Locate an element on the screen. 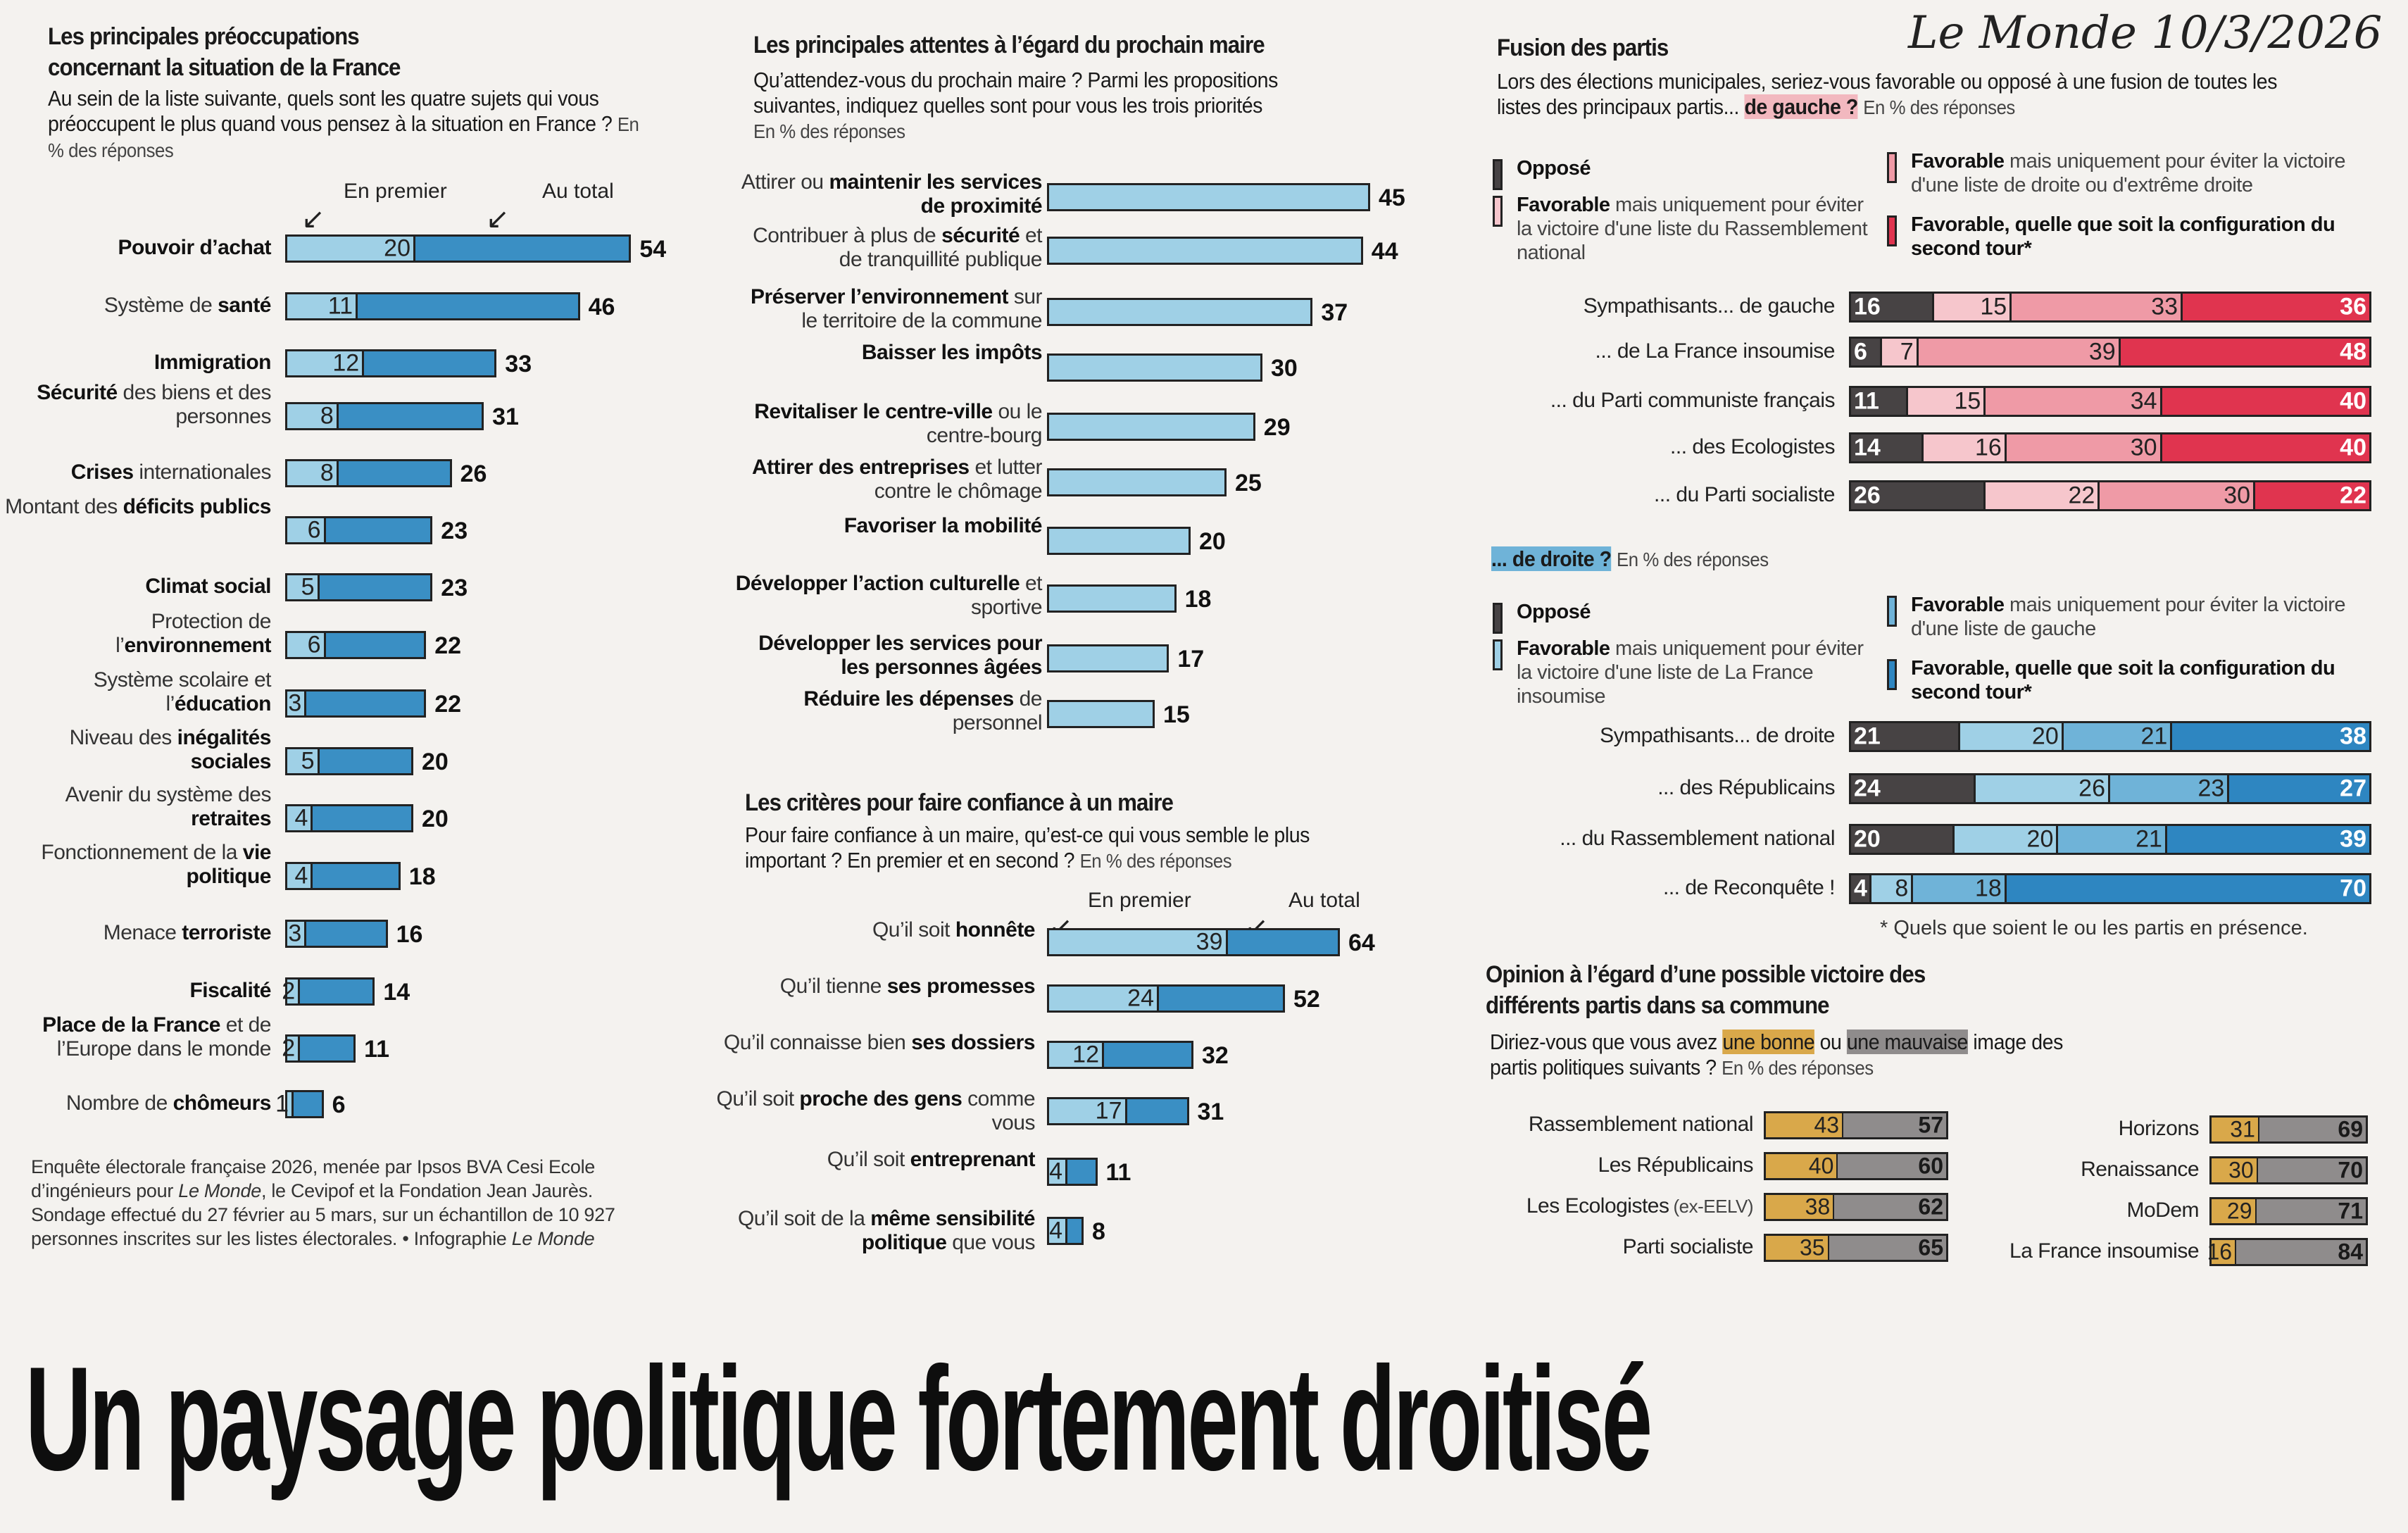 The height and width of the screenshot is (1533, 2408). segment-first: 39 is located at coordinates (1138, 942).